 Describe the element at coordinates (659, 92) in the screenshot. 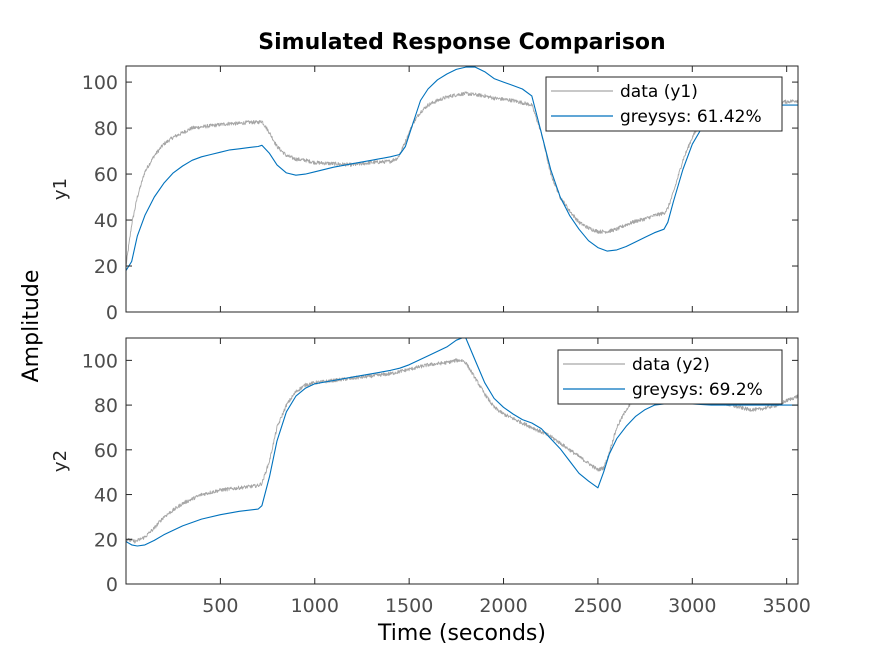

I see `legend-label-data-y1: data (y1)` at that location.